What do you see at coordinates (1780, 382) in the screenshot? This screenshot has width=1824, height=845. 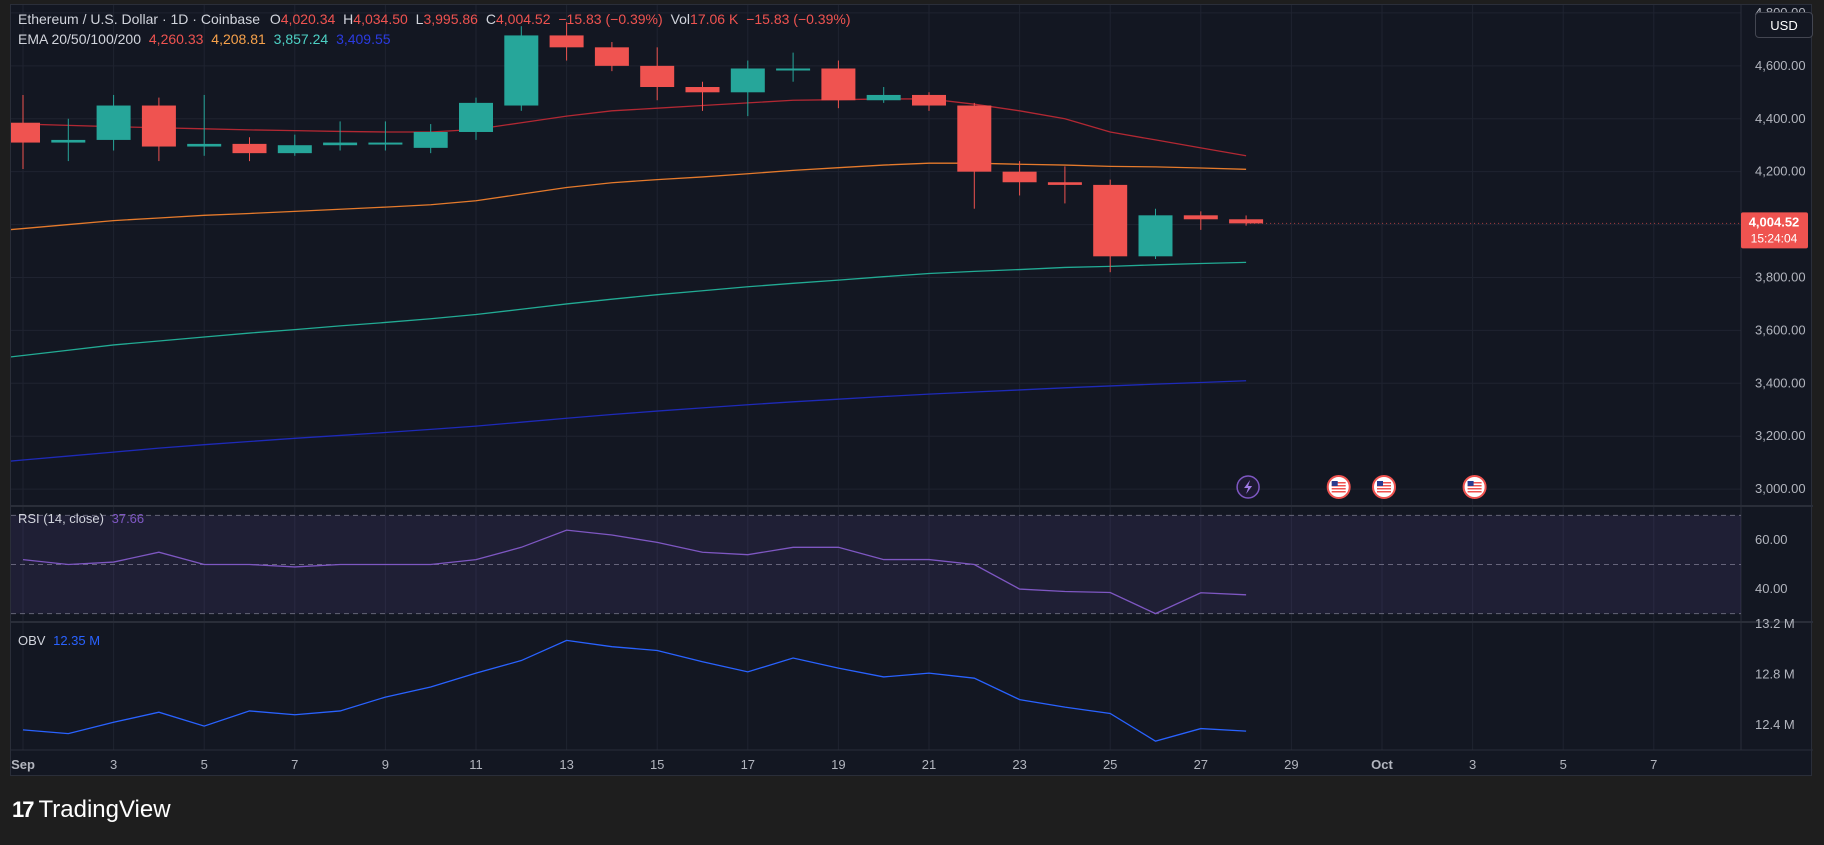 I see `price-axis-label: 3,400.00` at bounding box center [1780, 382].